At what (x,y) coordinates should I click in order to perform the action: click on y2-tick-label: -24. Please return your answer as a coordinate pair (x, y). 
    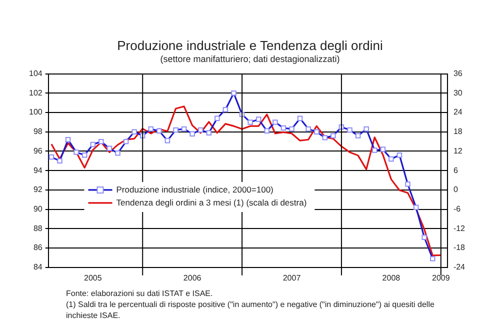
    Looking at the image, I should click on (459, 267).